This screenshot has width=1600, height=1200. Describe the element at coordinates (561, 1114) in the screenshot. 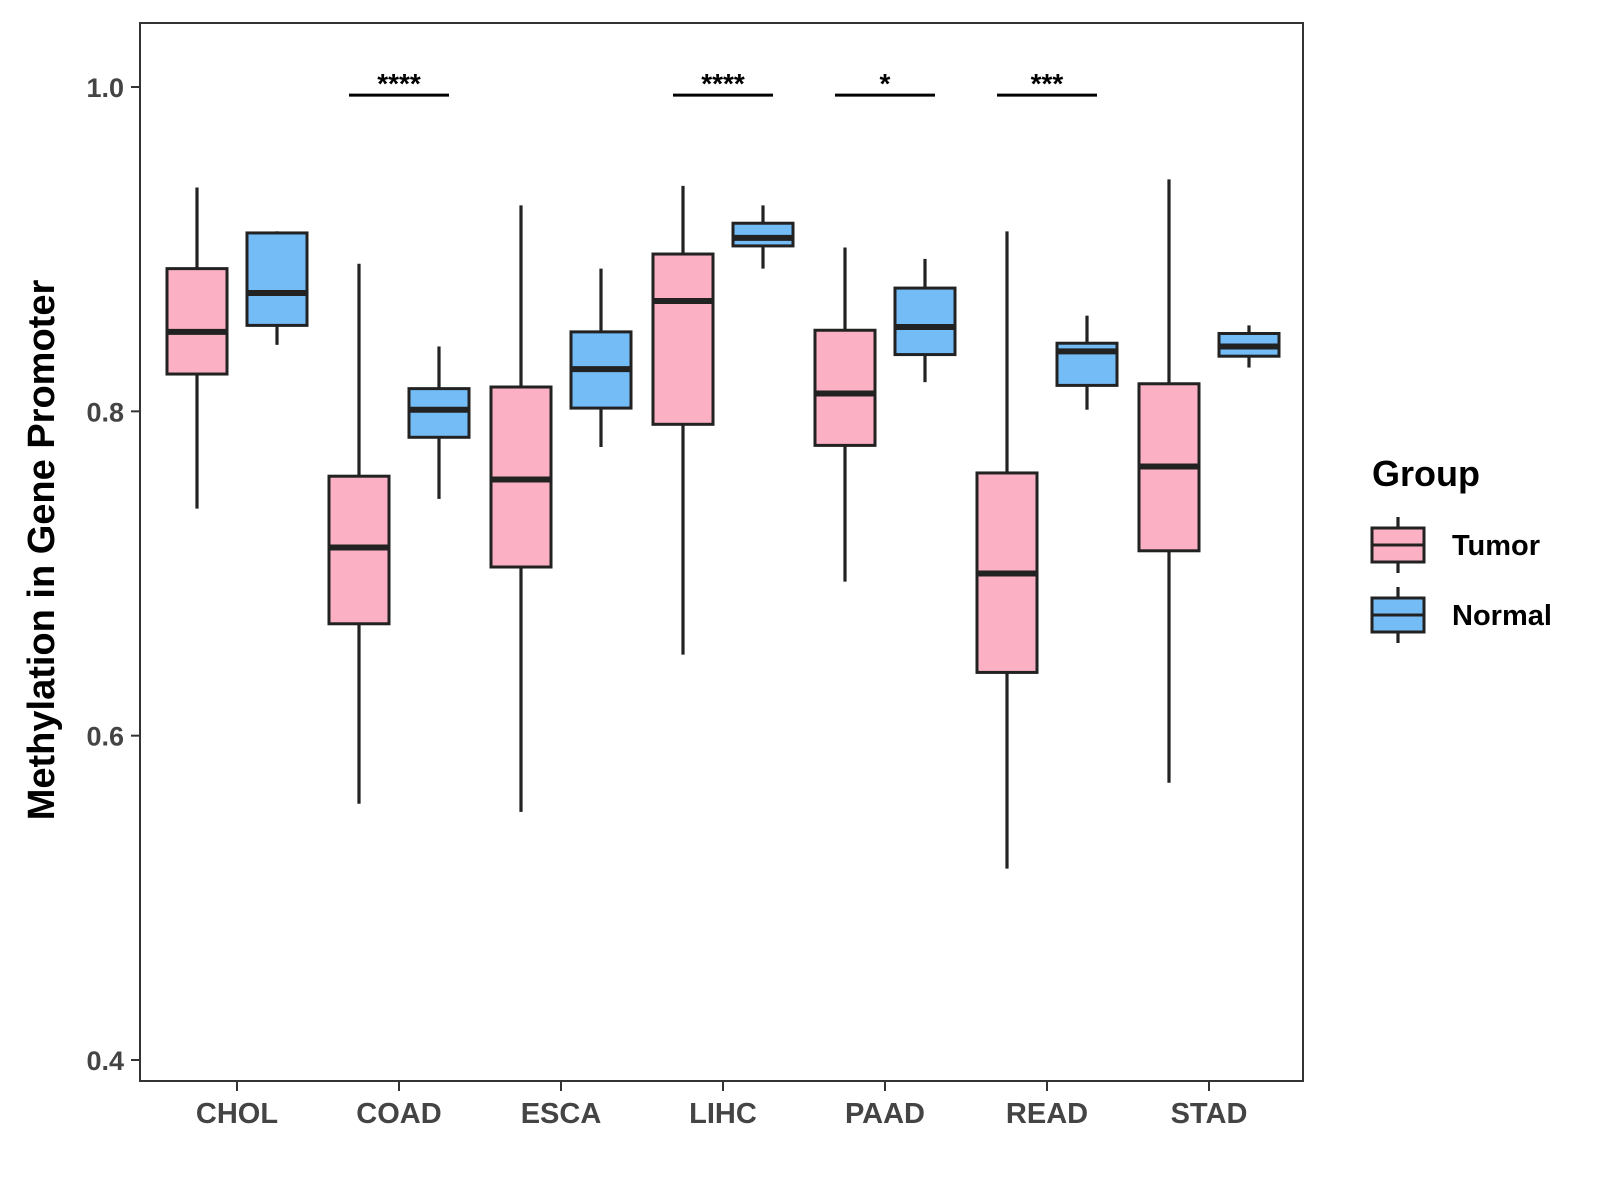

I see `x-tick-label: ESCA` at that location.